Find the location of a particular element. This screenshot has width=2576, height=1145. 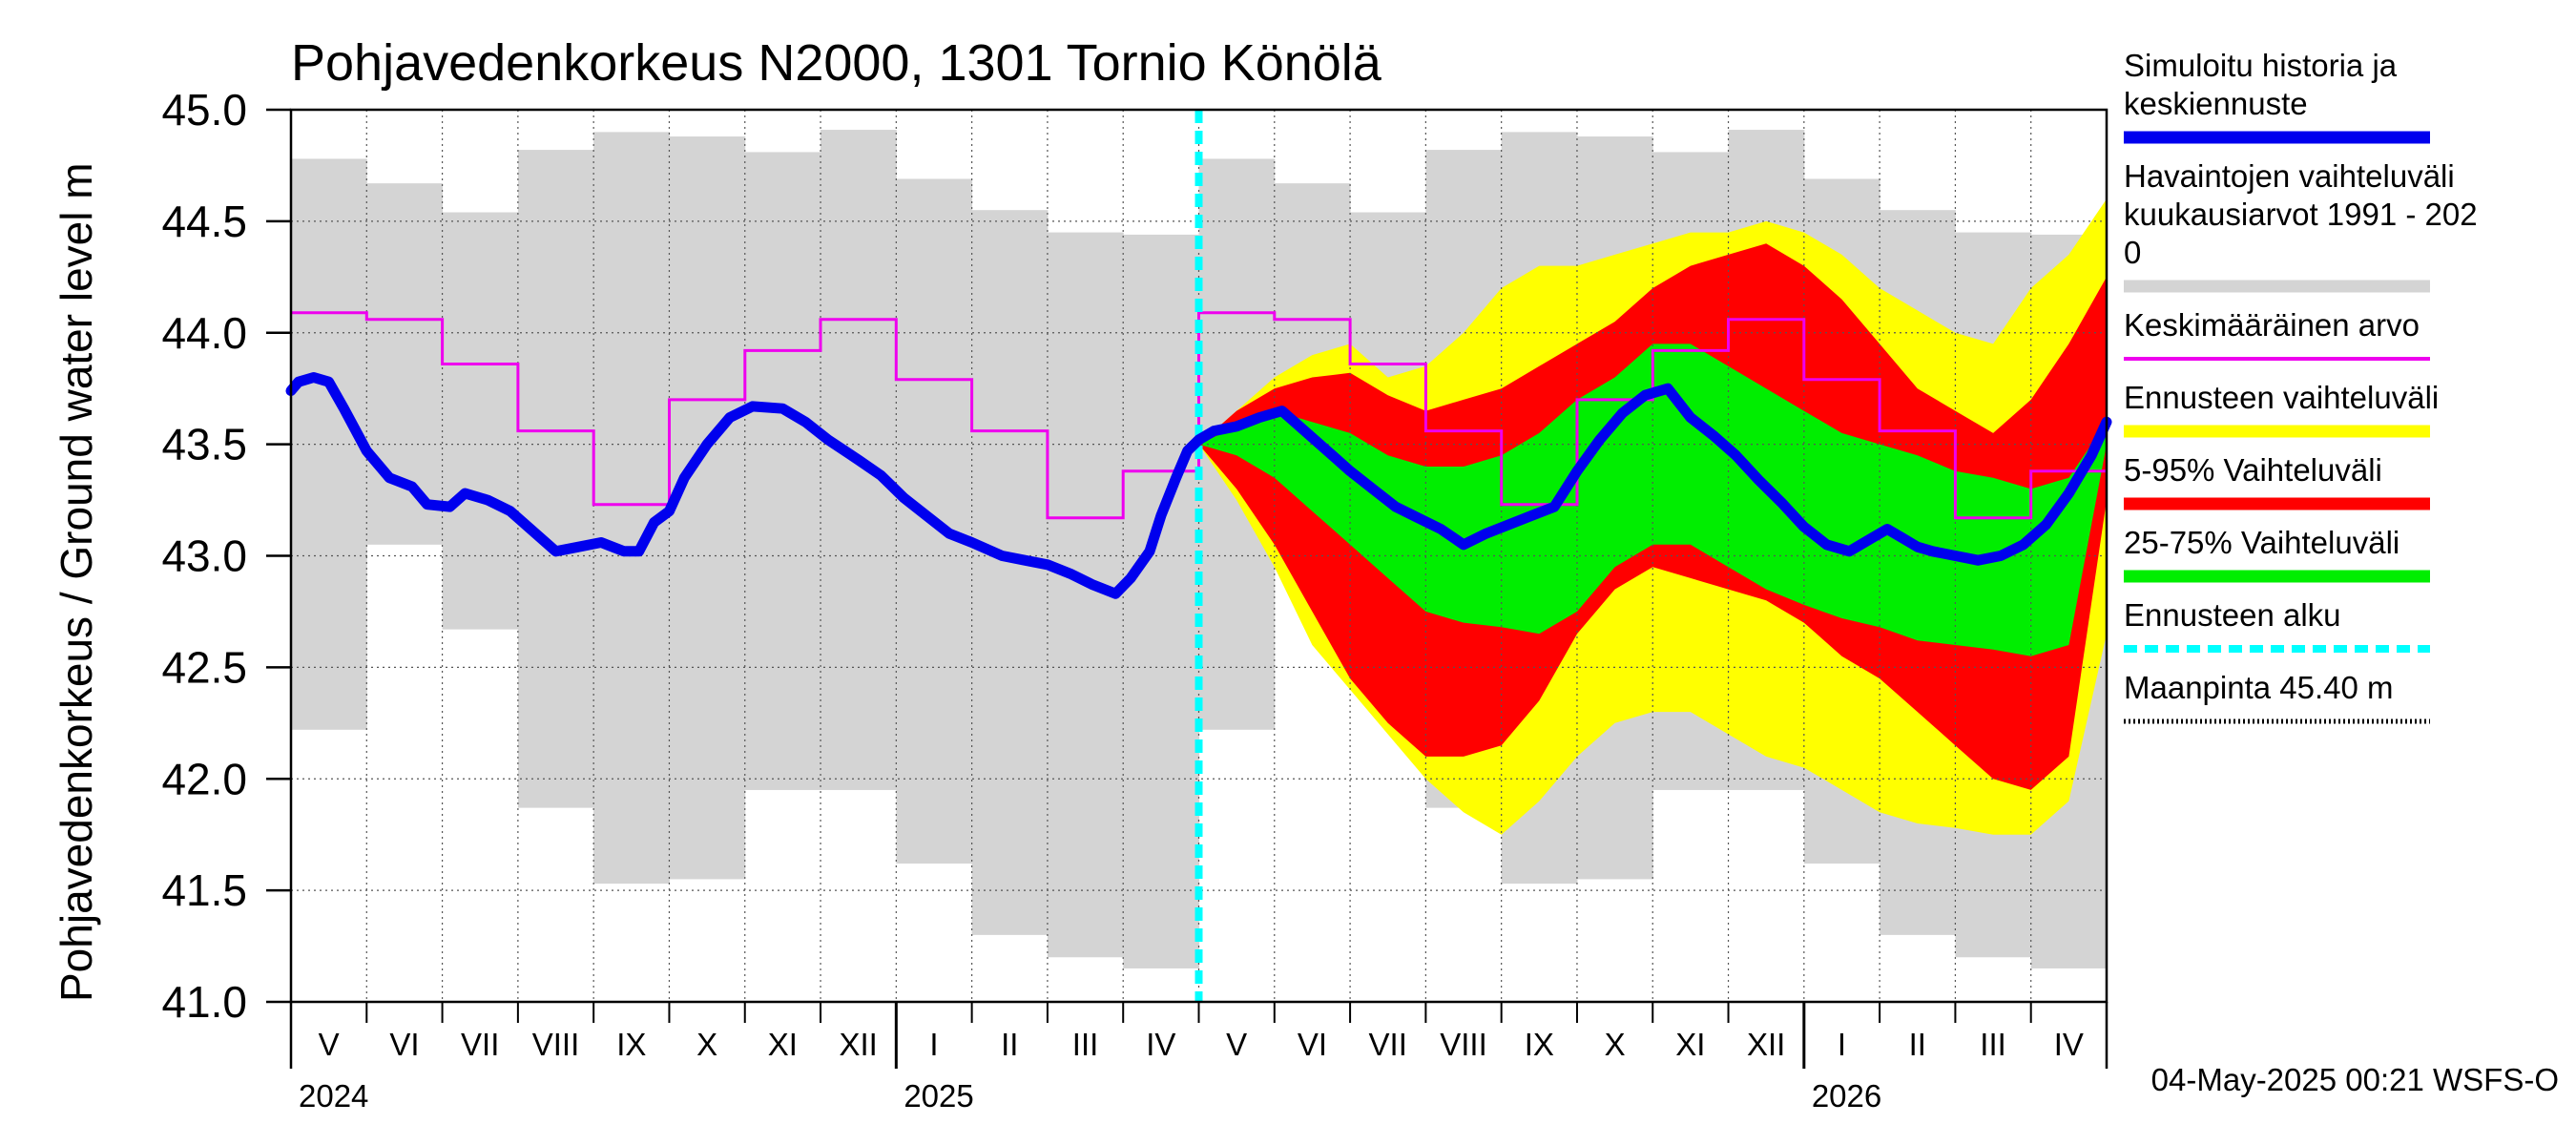

legend-label: 25-75% Vaihteluväli is located at coordinates (2261, 542).